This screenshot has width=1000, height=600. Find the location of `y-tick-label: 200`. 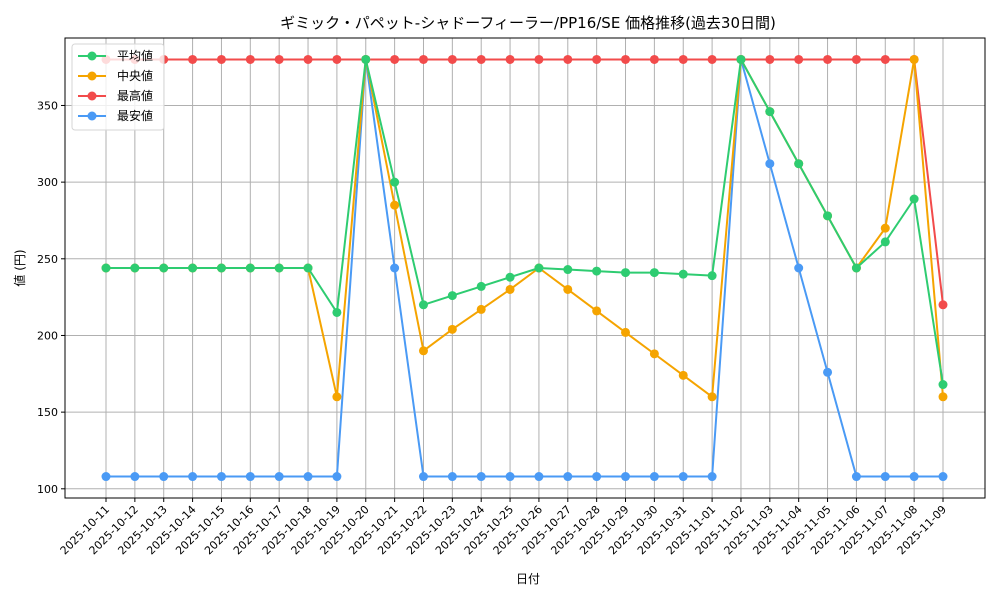

y-tick-label: 200 is located at coordinates (47, 335).